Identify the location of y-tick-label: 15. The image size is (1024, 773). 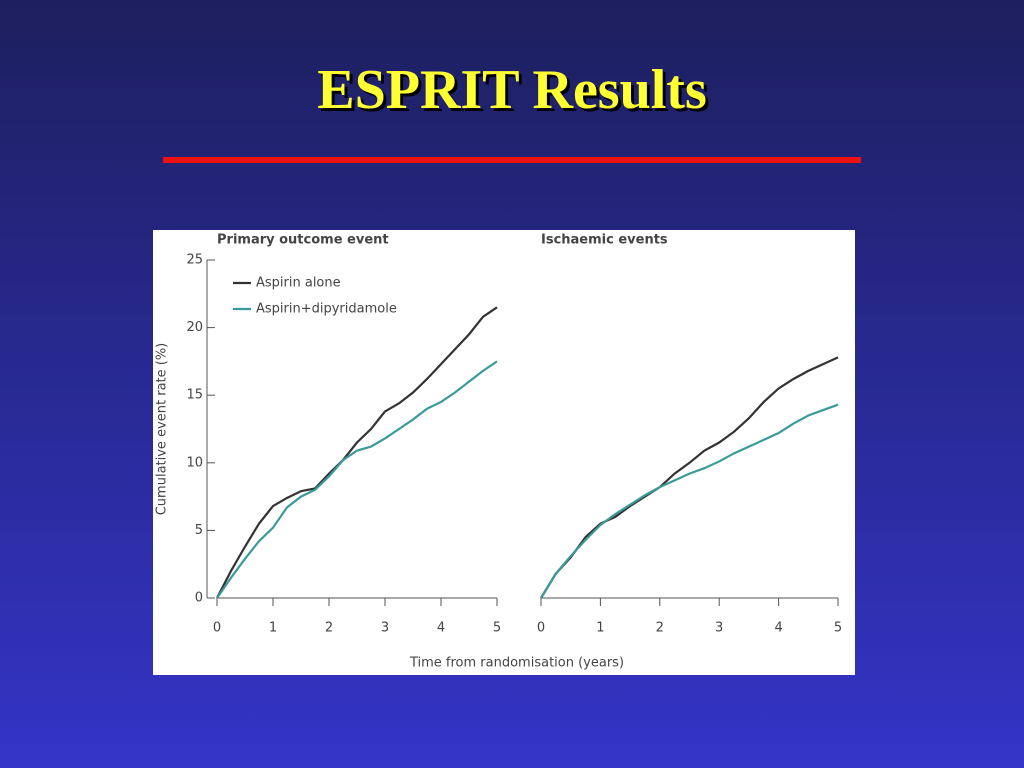
(194, 395).